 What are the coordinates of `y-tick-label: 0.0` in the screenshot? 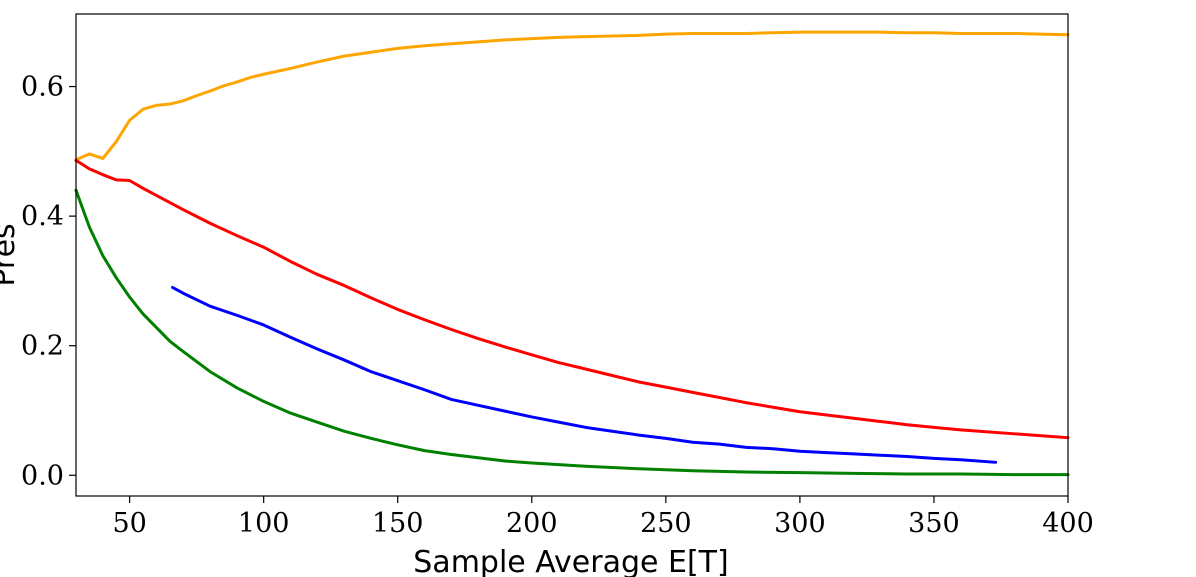 It's located at (42, 475).